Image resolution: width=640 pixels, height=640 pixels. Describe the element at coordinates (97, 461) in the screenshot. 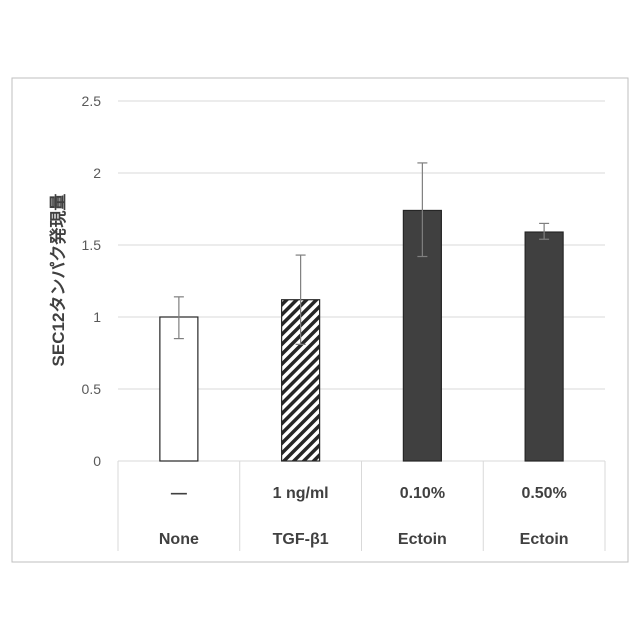

I see `y-tick-label: 0` at that location.